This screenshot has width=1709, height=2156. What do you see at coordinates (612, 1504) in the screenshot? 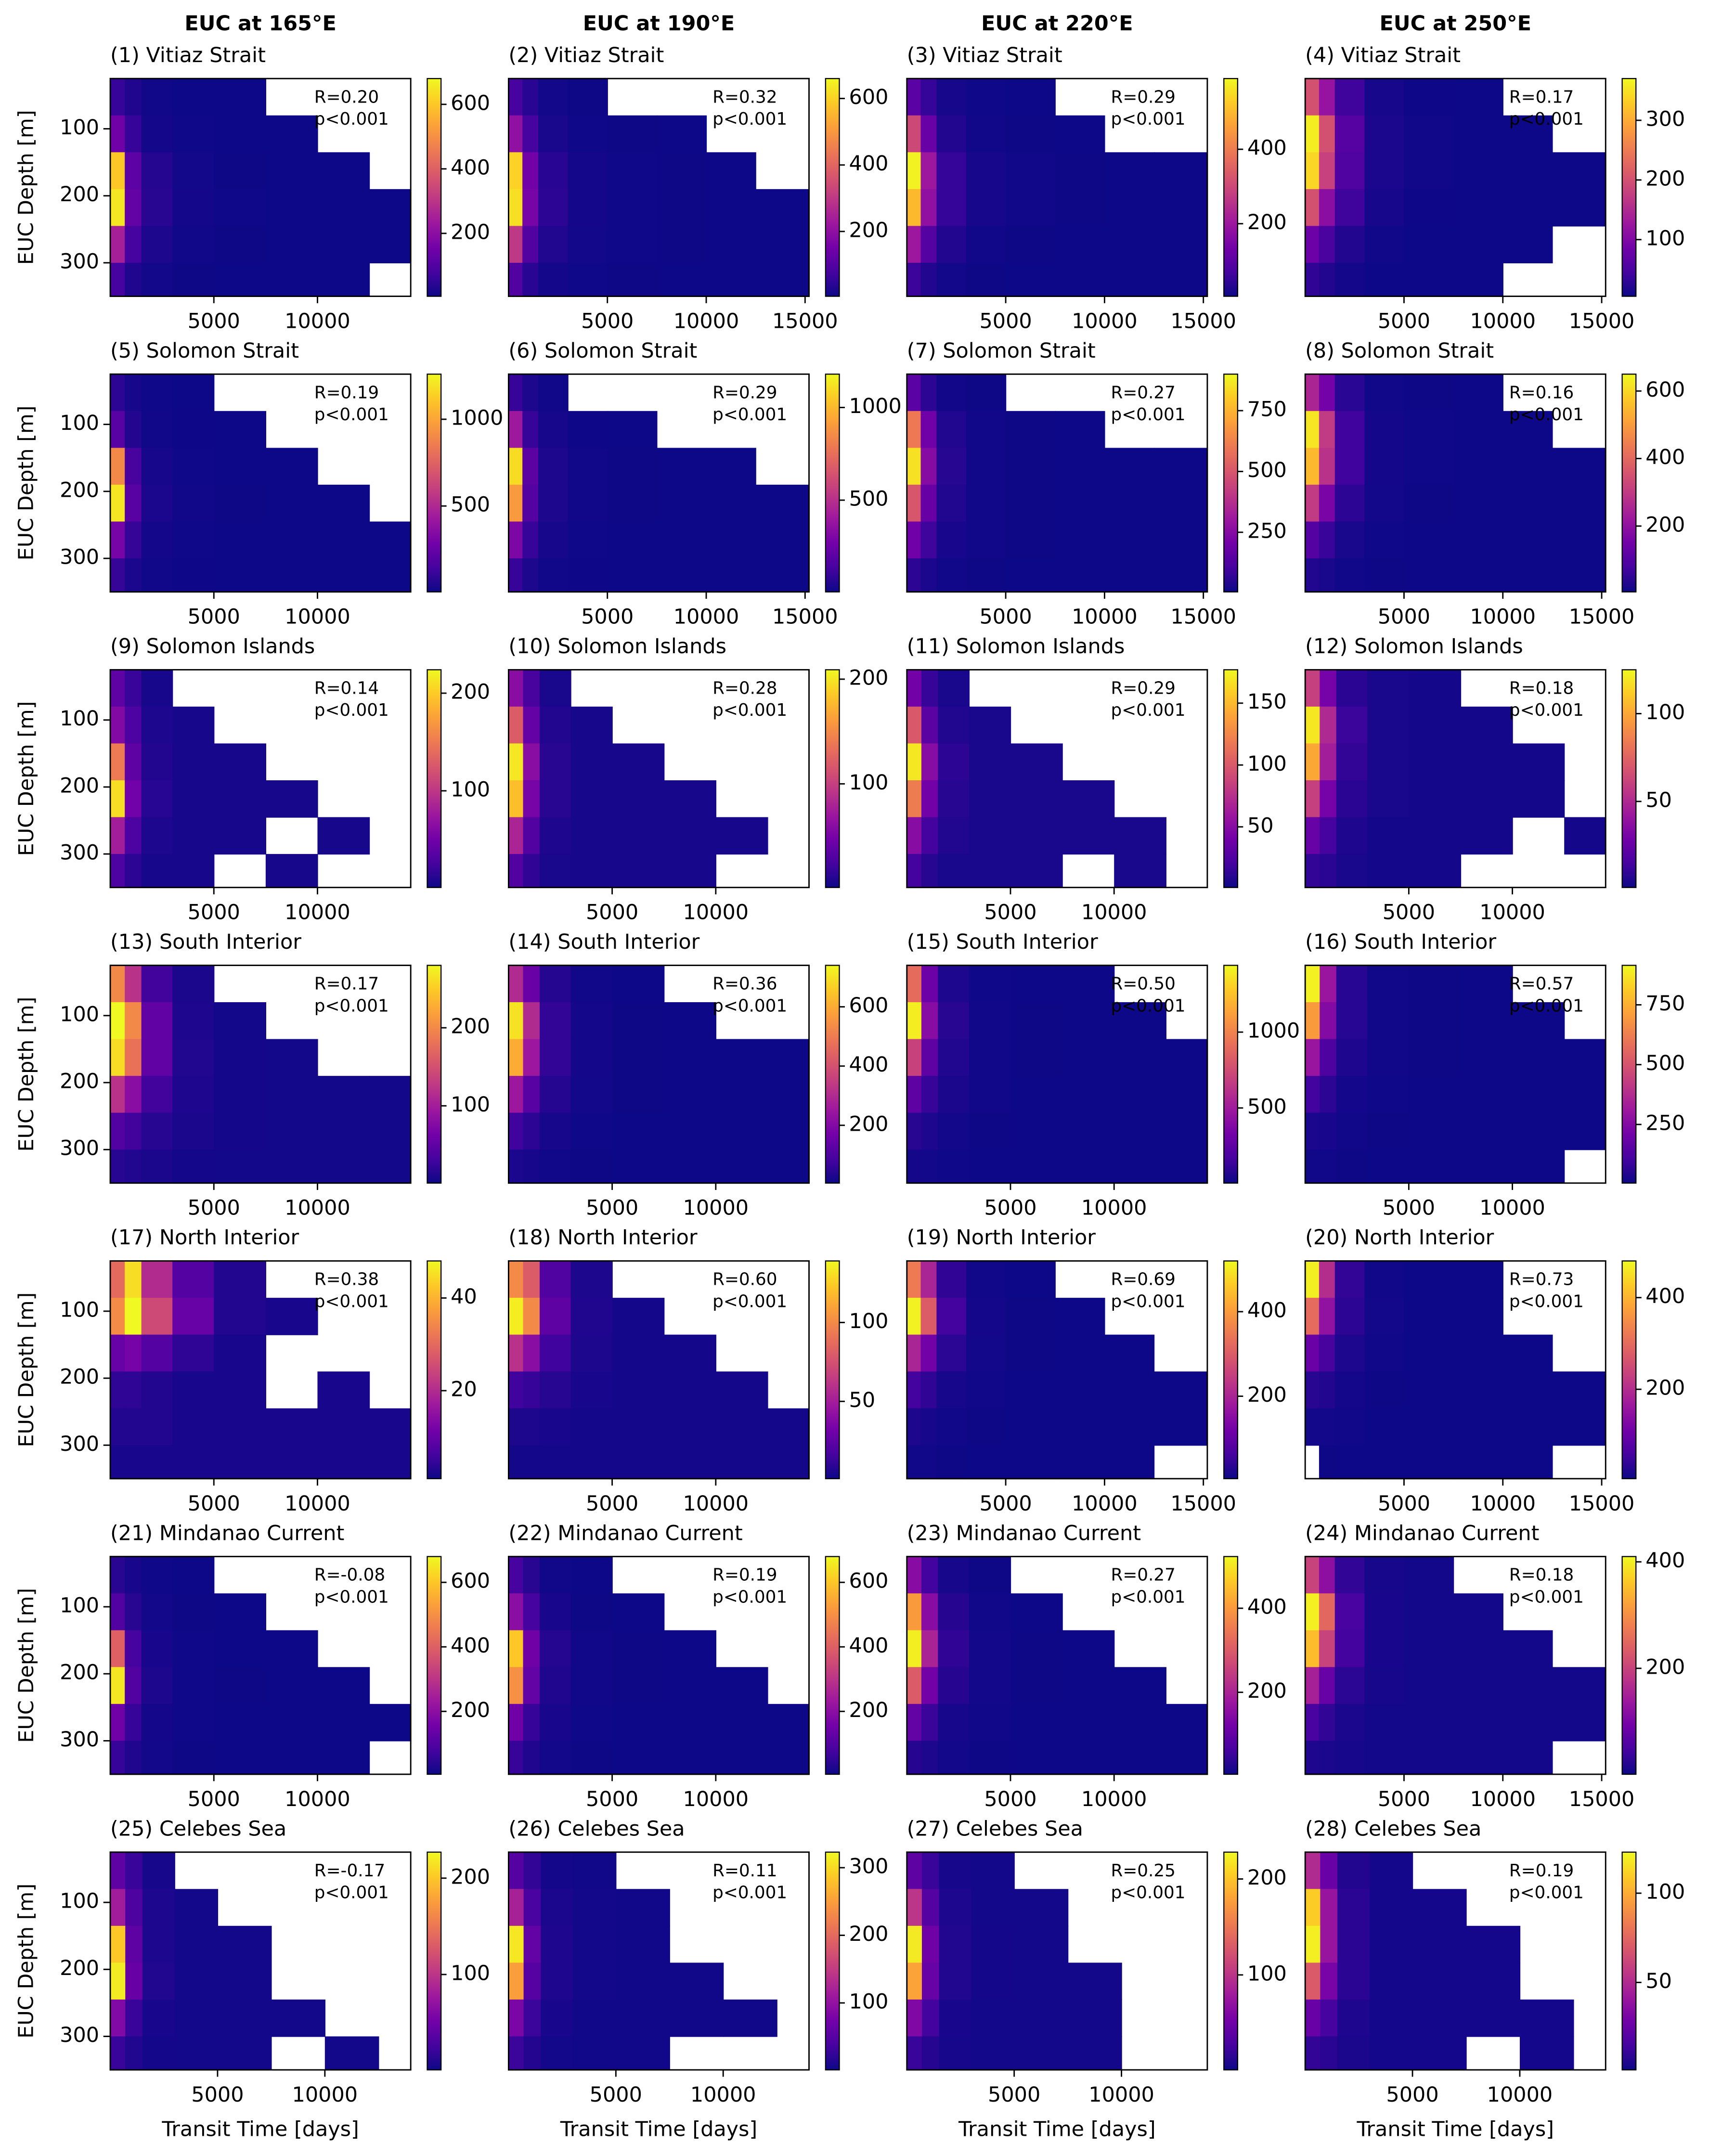
I see `x-tick-label: 5000` at bounding box center [612, 1504].